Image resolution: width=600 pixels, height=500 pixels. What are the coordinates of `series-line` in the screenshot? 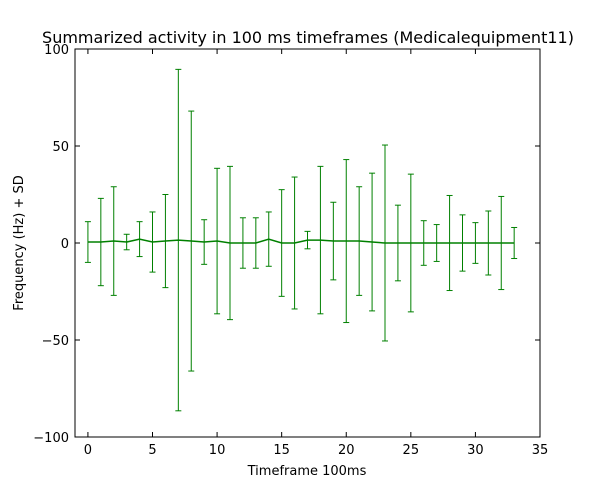 It's located at (301, 241).